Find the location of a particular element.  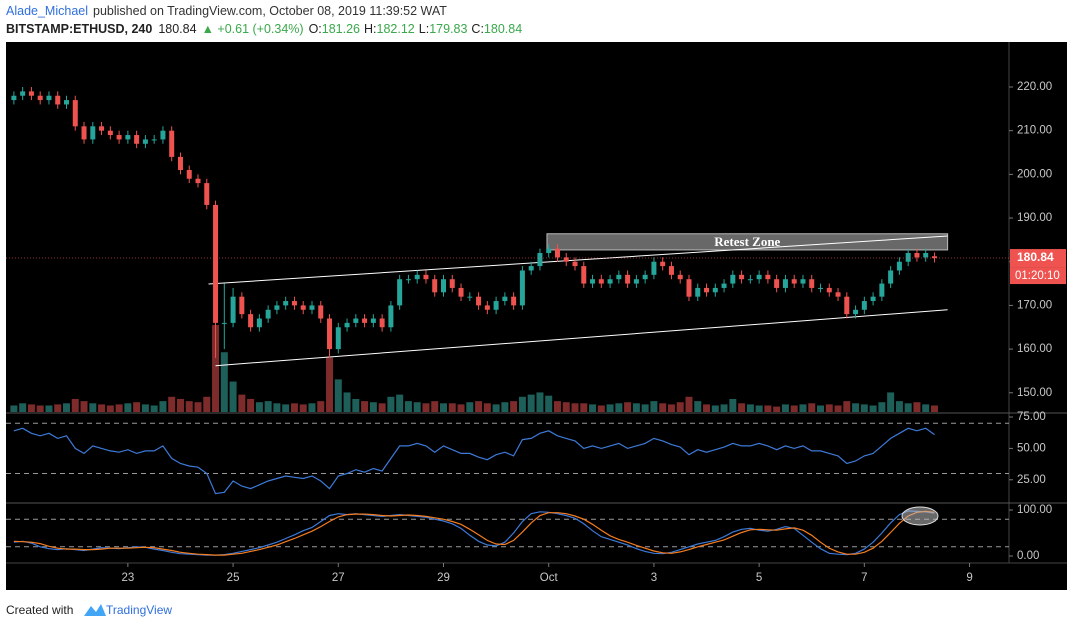

logo-icon is located at coordinates (95, 610).